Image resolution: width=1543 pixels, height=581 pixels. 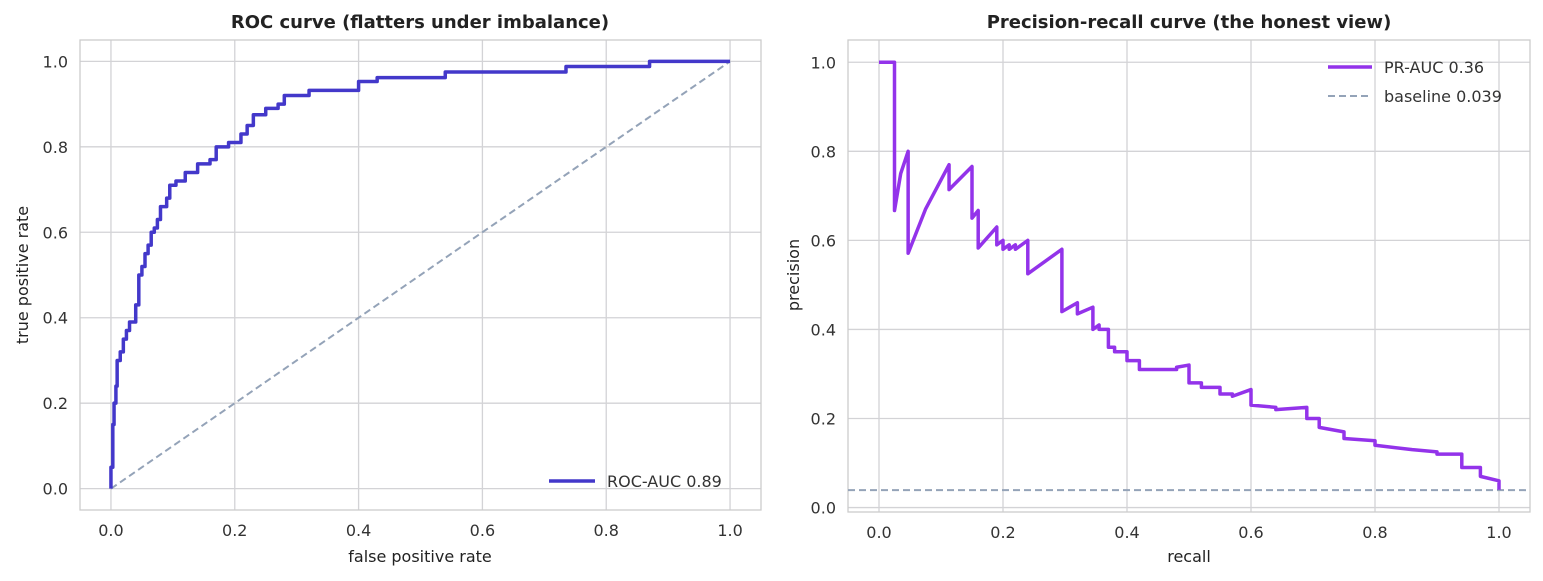 What do you see at coordinates (55, 275) in the screenshot?
I see `roc-y-ticks: 0.0 0.2 0.4 0.6 0.8 1.0` at bounding box center [55, 275].